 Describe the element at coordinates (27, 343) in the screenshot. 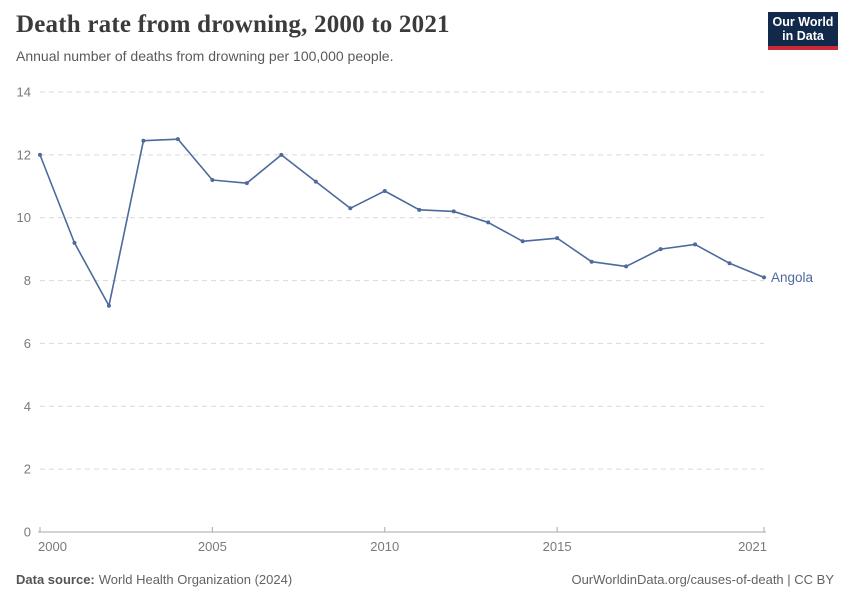

I see `y-tick-label: 6` at that location.